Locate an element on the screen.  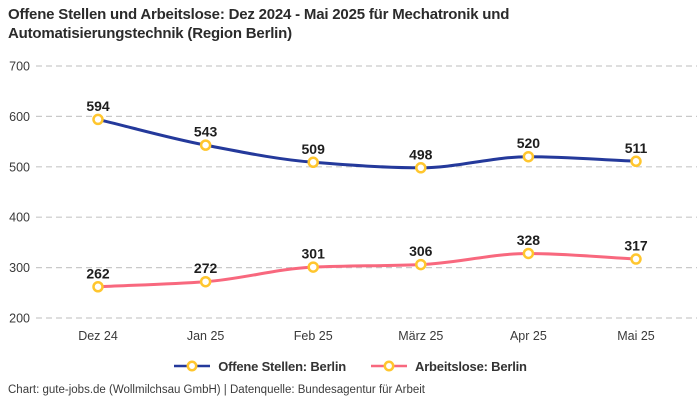
x-axis-tick-label: Dez 24 is located at coordinates (98, 336).